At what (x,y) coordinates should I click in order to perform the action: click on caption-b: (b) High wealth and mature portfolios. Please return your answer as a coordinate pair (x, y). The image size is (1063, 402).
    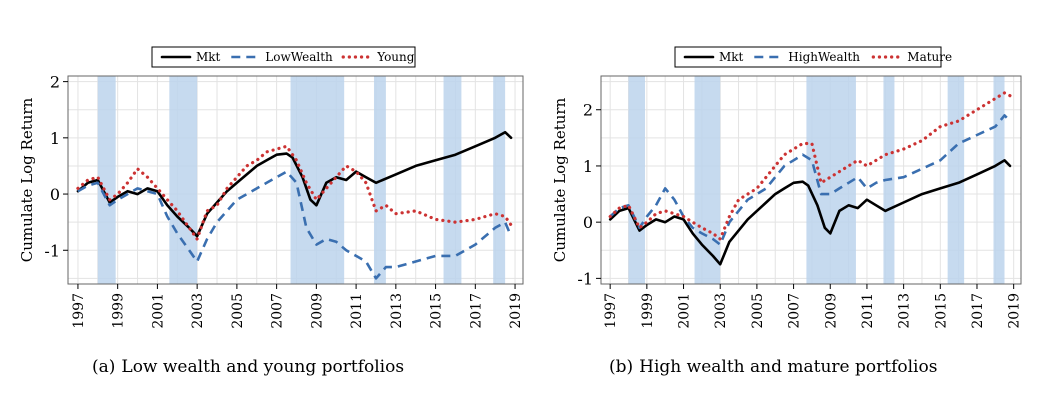
    Looking at the image, I should click on (773, 367).